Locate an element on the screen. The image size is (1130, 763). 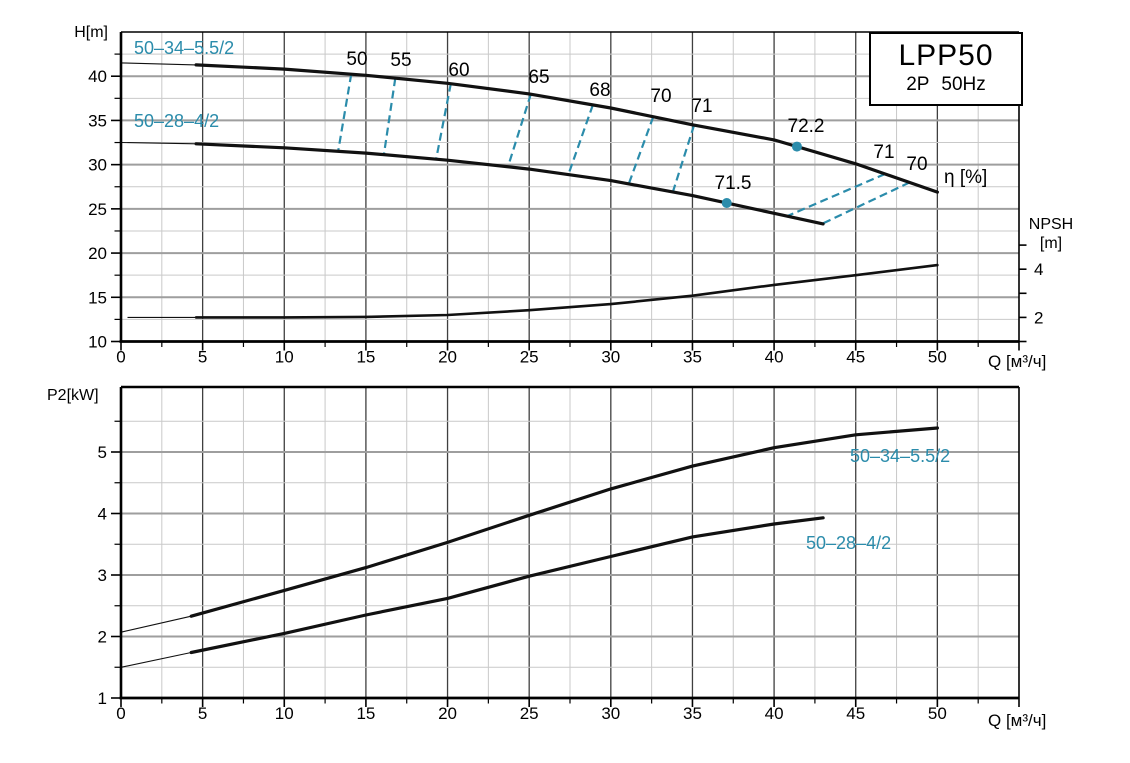
efficiency-label-60: 60 is located at coordinates (458, 70).